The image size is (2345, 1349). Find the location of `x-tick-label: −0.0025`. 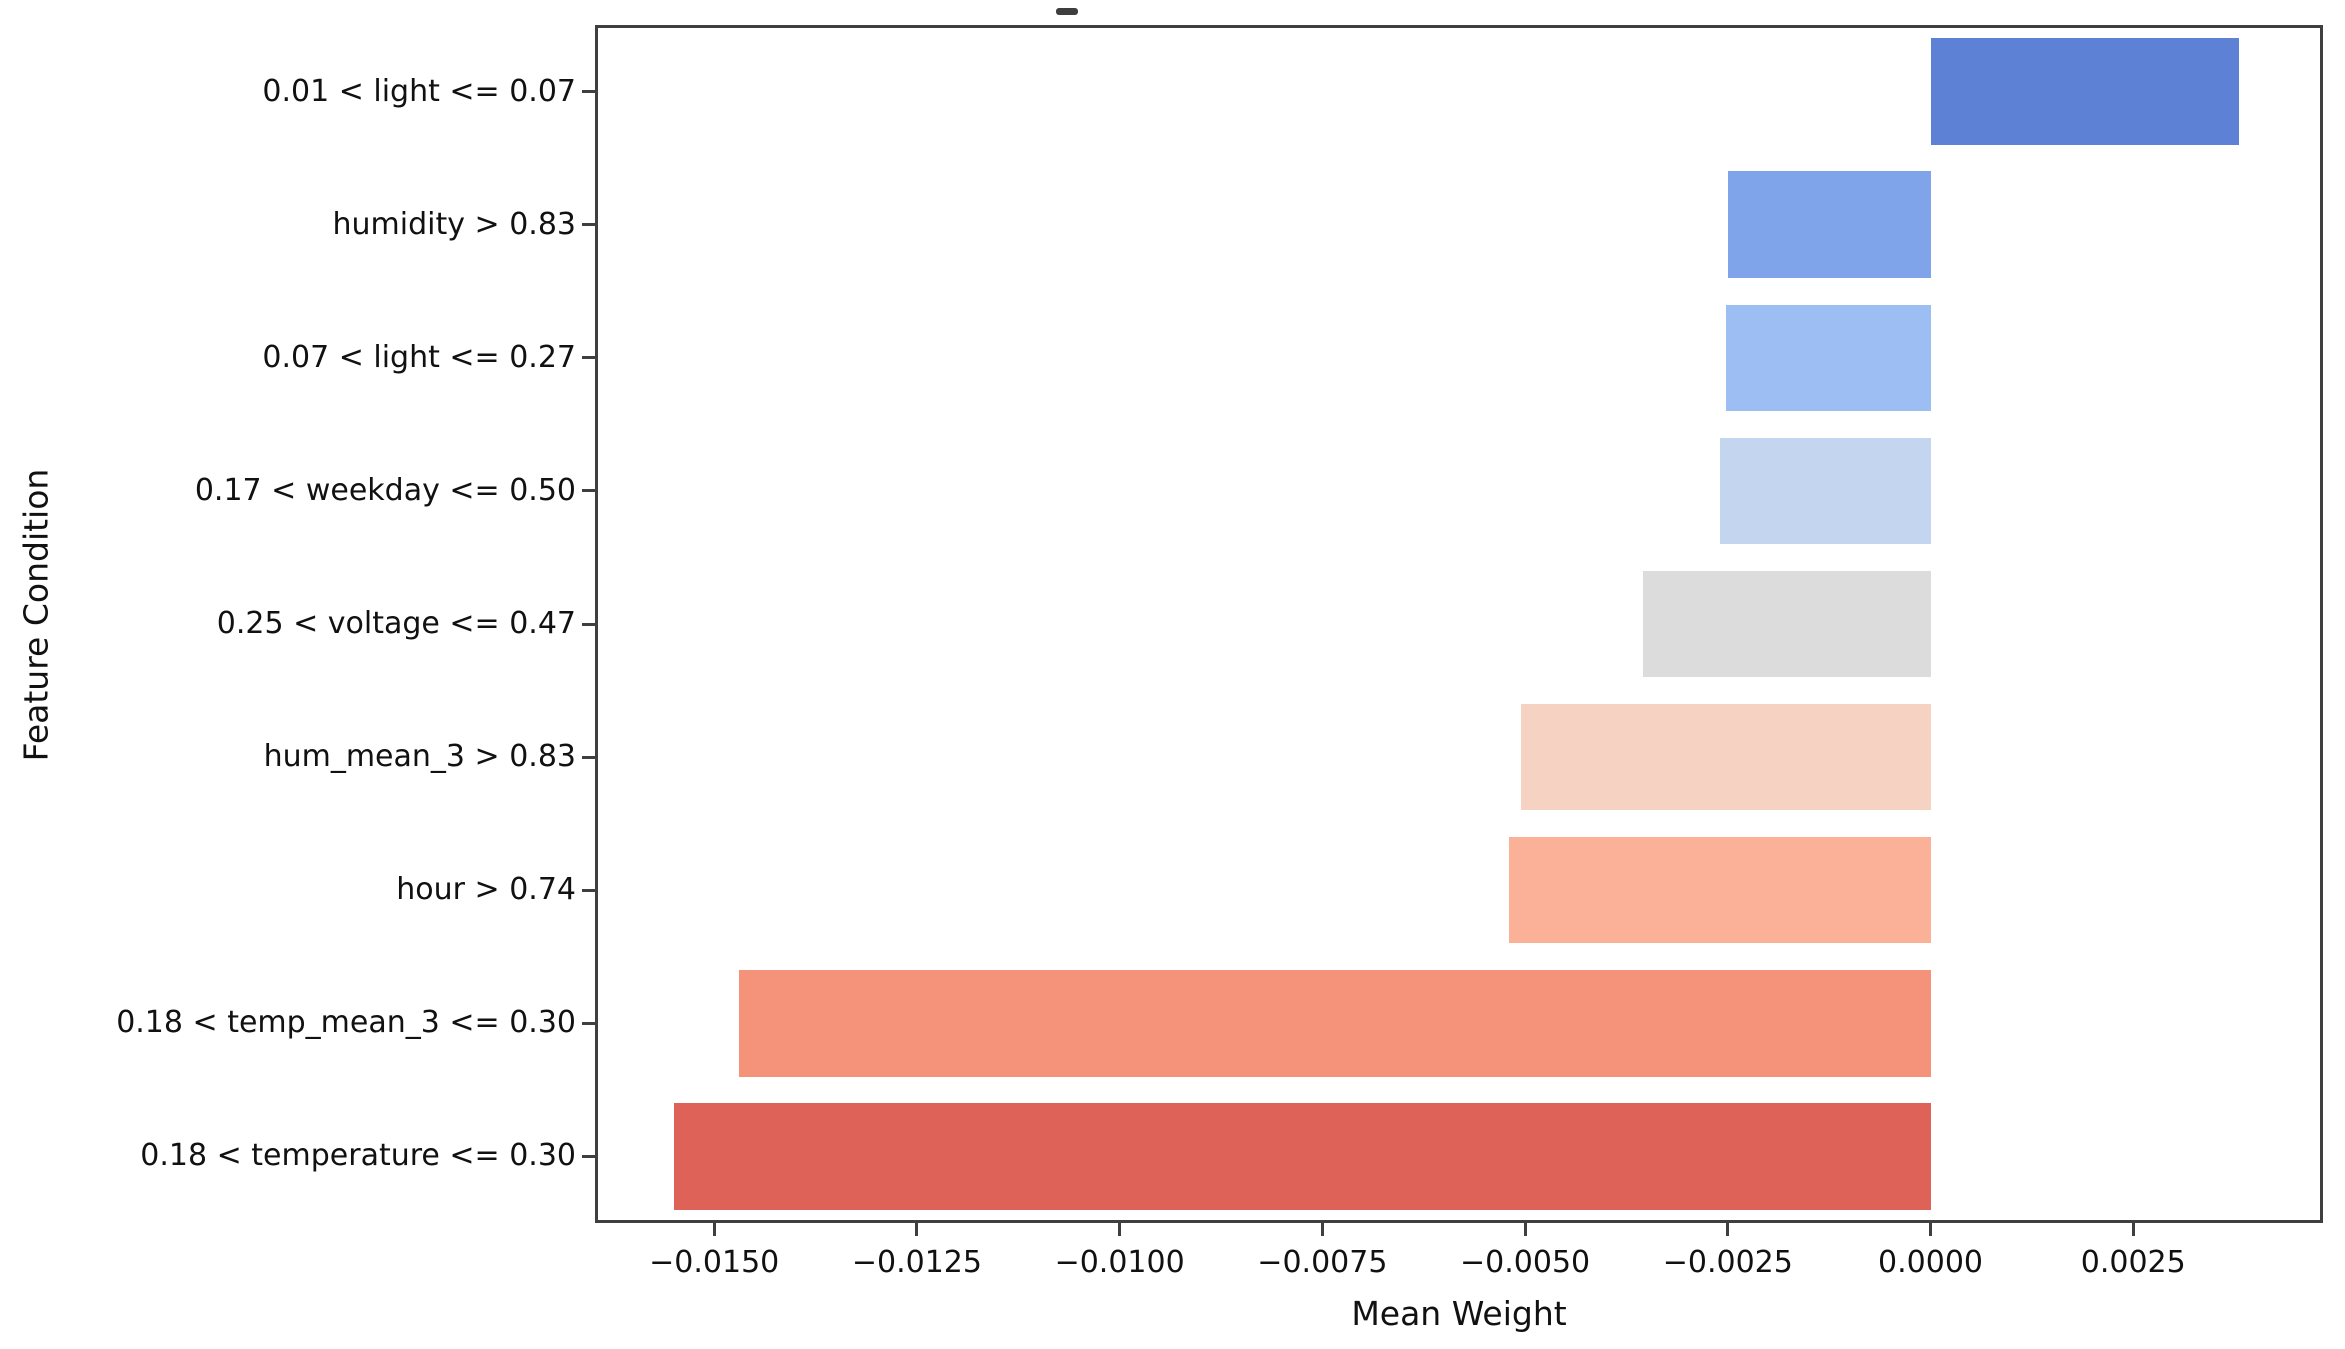

x-tick-label: −0.0025 is located at coordinates (1727, 1262).